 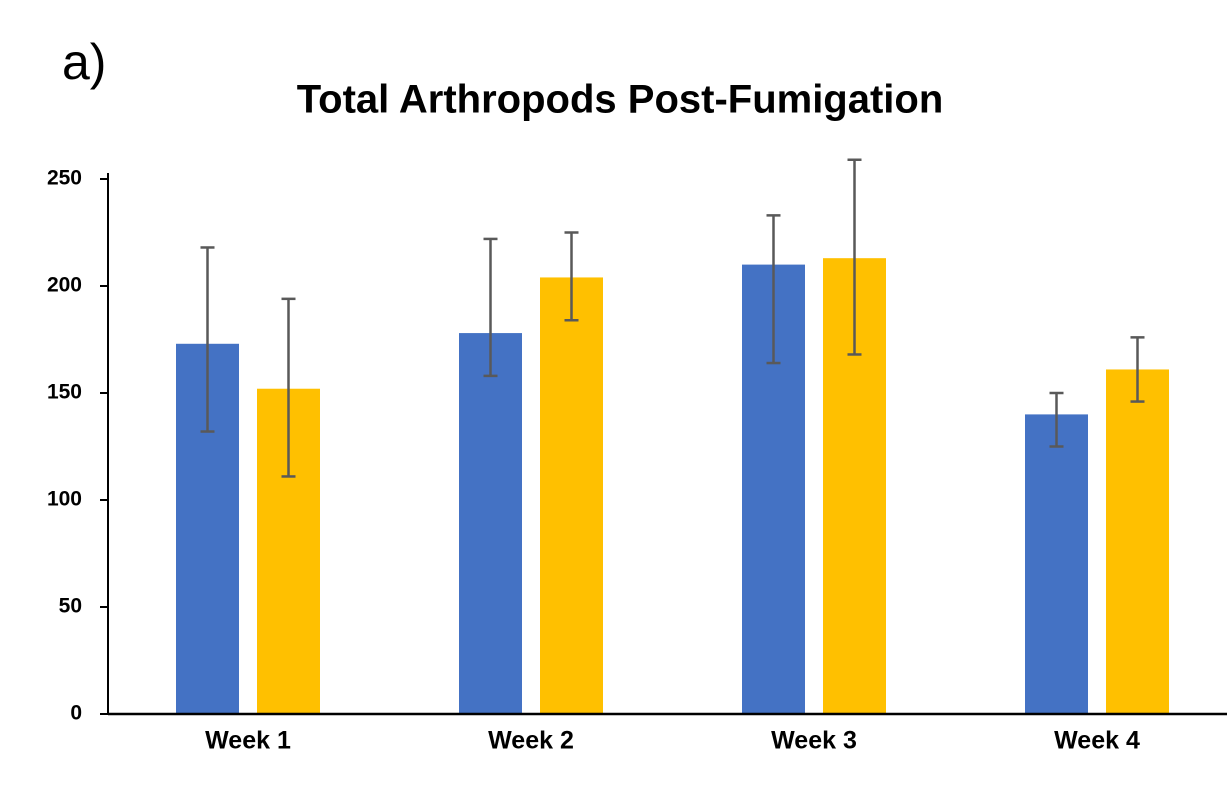 I want to click on x-tick-label: Week 1, so click(x=248, y=741).